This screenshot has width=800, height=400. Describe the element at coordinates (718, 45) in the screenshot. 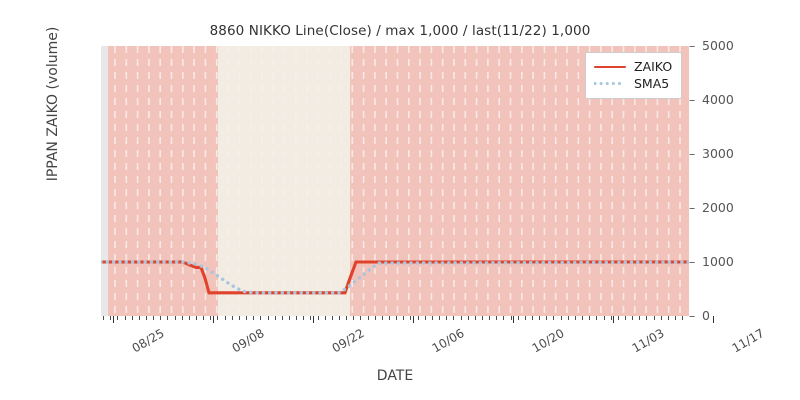

I see `y-tick-label: 5000` at that location.